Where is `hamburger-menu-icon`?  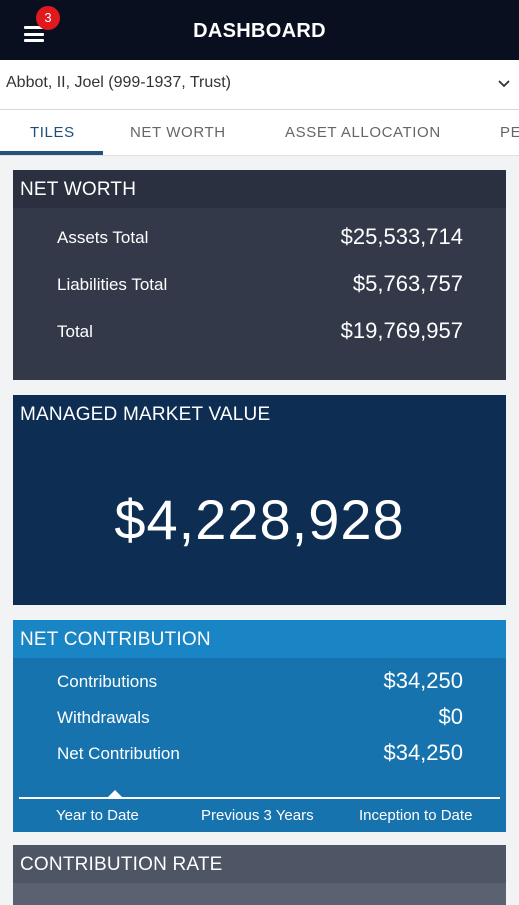
hamburger-menu-icon is located at coordinates (34, 34).